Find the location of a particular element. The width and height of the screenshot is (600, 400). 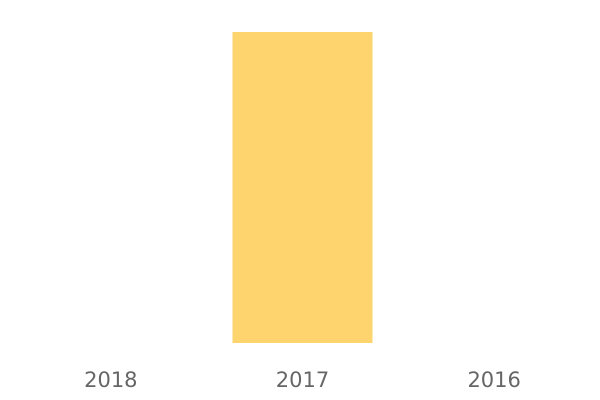

x-tick-label: 2018 is located at coordinates (110, 380).